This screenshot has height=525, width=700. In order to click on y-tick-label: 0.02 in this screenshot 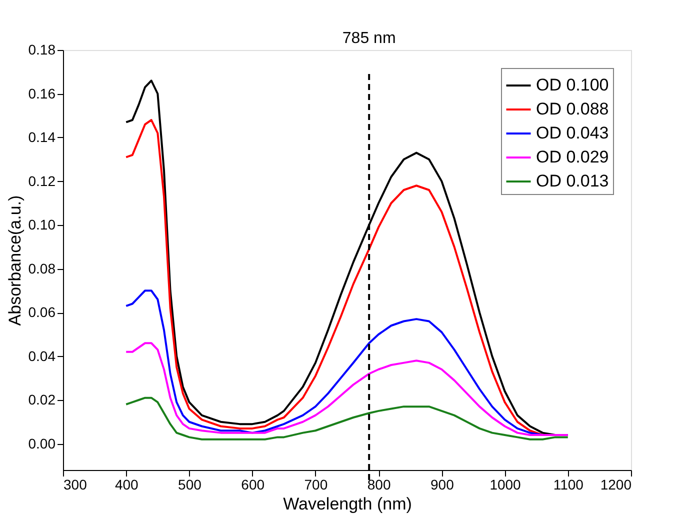, I will do `click(42, 400)`.